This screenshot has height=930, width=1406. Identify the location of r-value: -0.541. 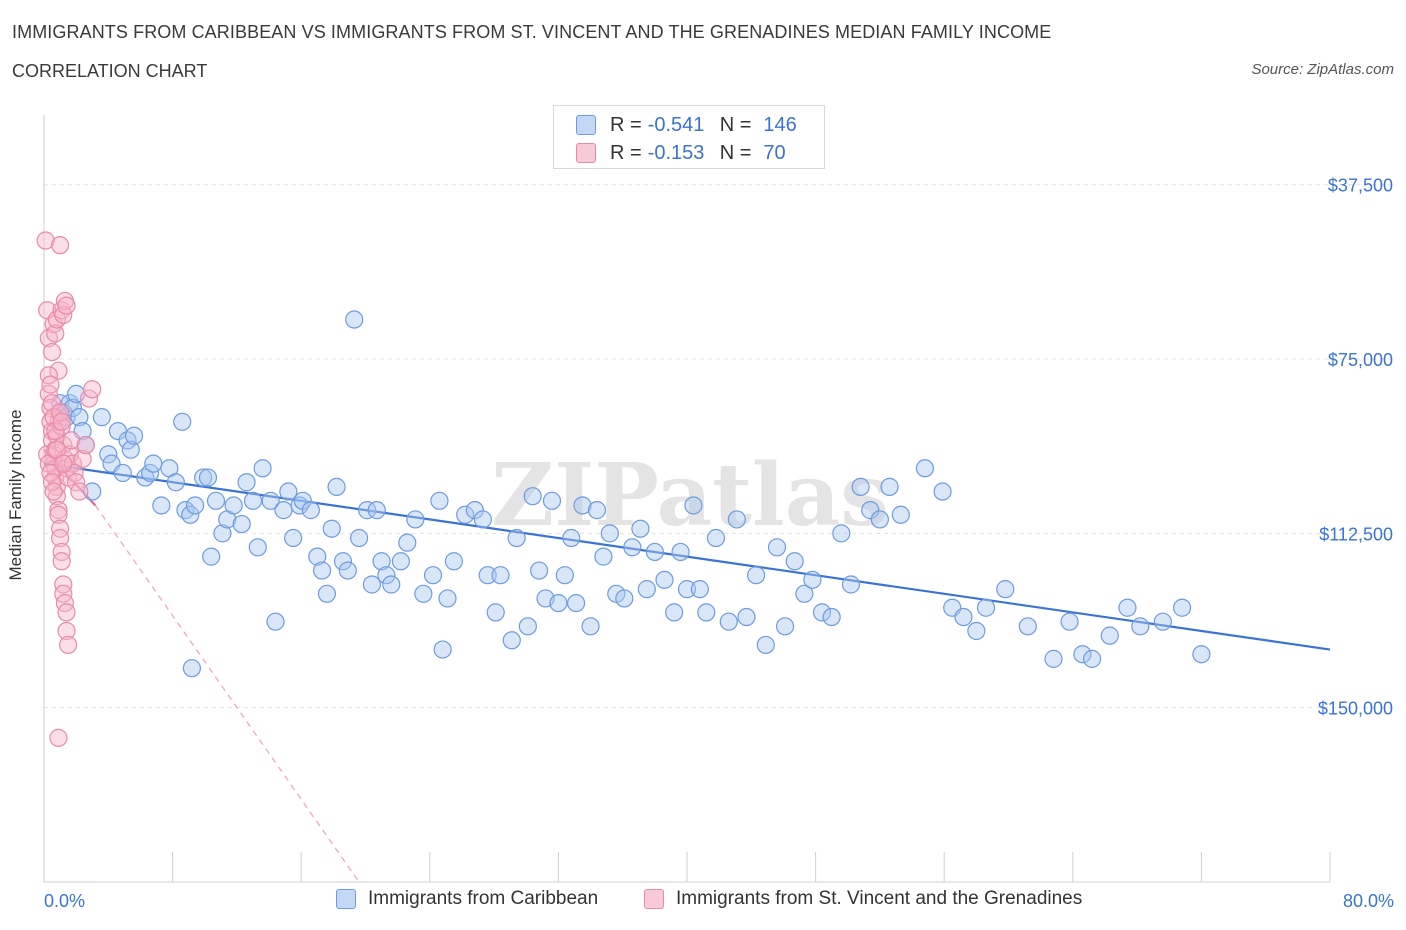
(676, 124).